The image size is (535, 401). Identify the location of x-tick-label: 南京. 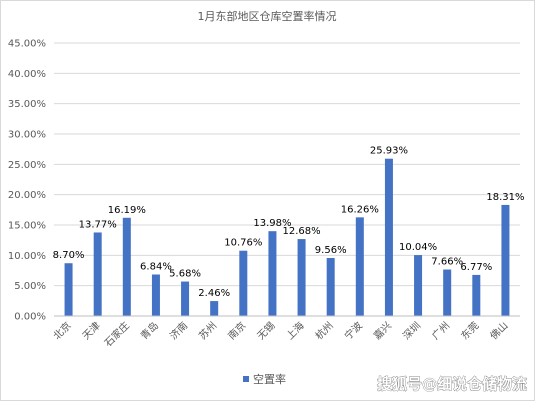
(236, 330).